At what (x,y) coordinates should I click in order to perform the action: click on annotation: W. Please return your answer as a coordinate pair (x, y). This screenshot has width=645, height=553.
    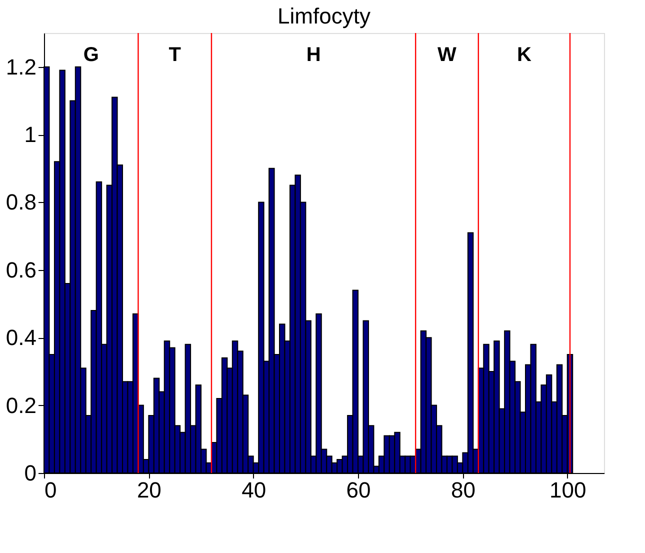
    Looking at the image, I should click on (447, 55).